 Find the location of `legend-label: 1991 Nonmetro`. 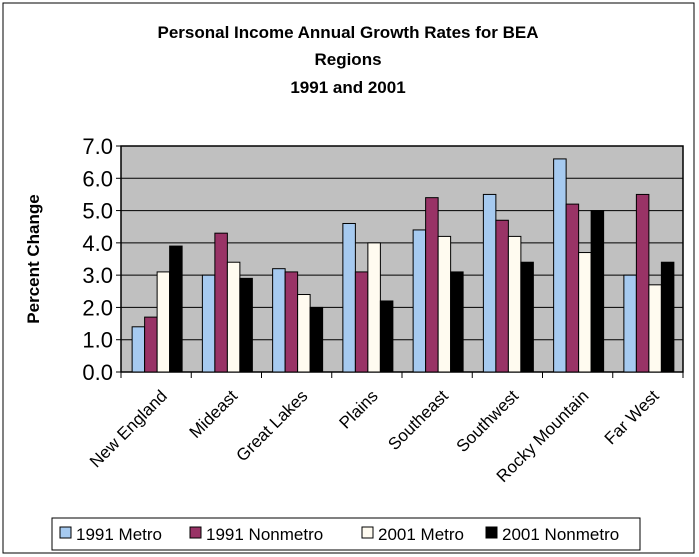

legend-label: 1991 Nonmetro is located at coordinates (264, 534).